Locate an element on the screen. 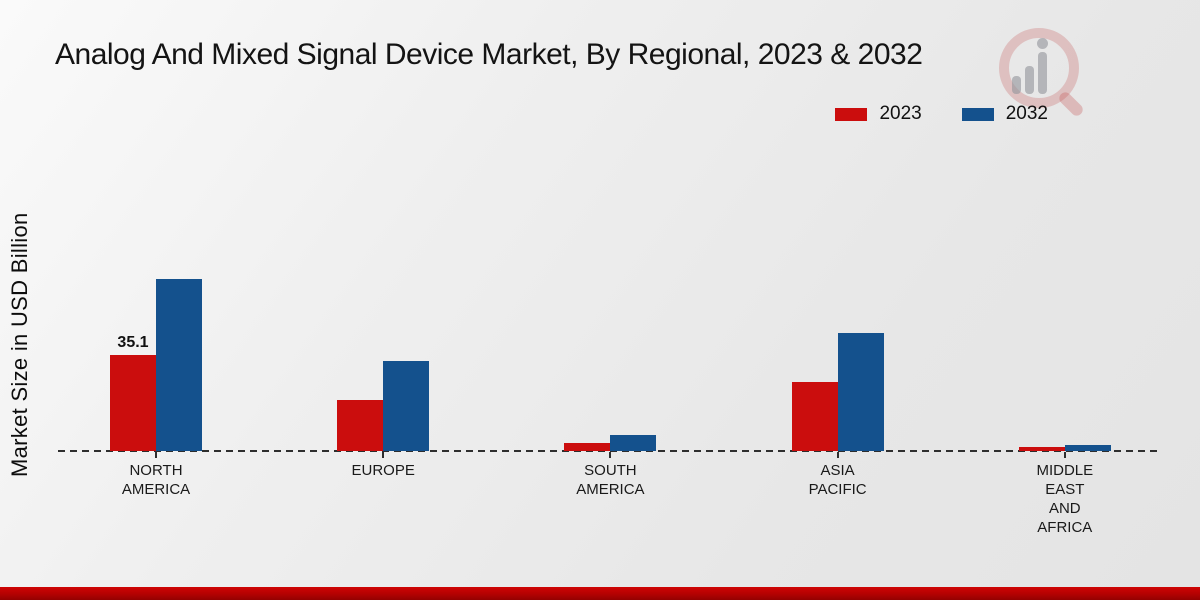 Image resolution: width=1200 pixels, height=600 pixels. category-label-north-america: NORTH AMERICA is located at coordinates (156, 480).